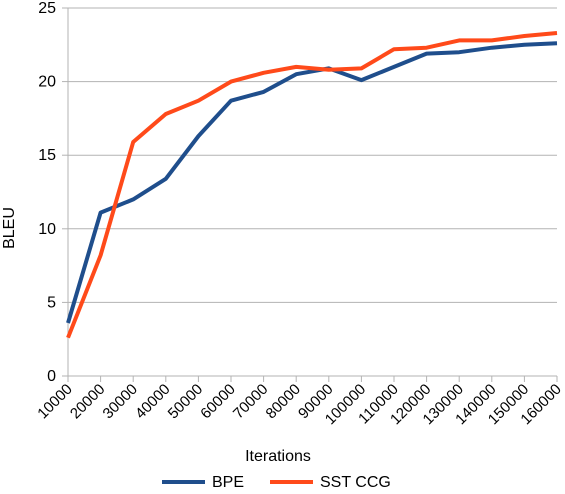 The width and height of the screenshot is (565, 494). What do you see at coordinates (186, 402) in the screenshot?
I see `x-tick-label: 50000` at bounding box center [186, 402].